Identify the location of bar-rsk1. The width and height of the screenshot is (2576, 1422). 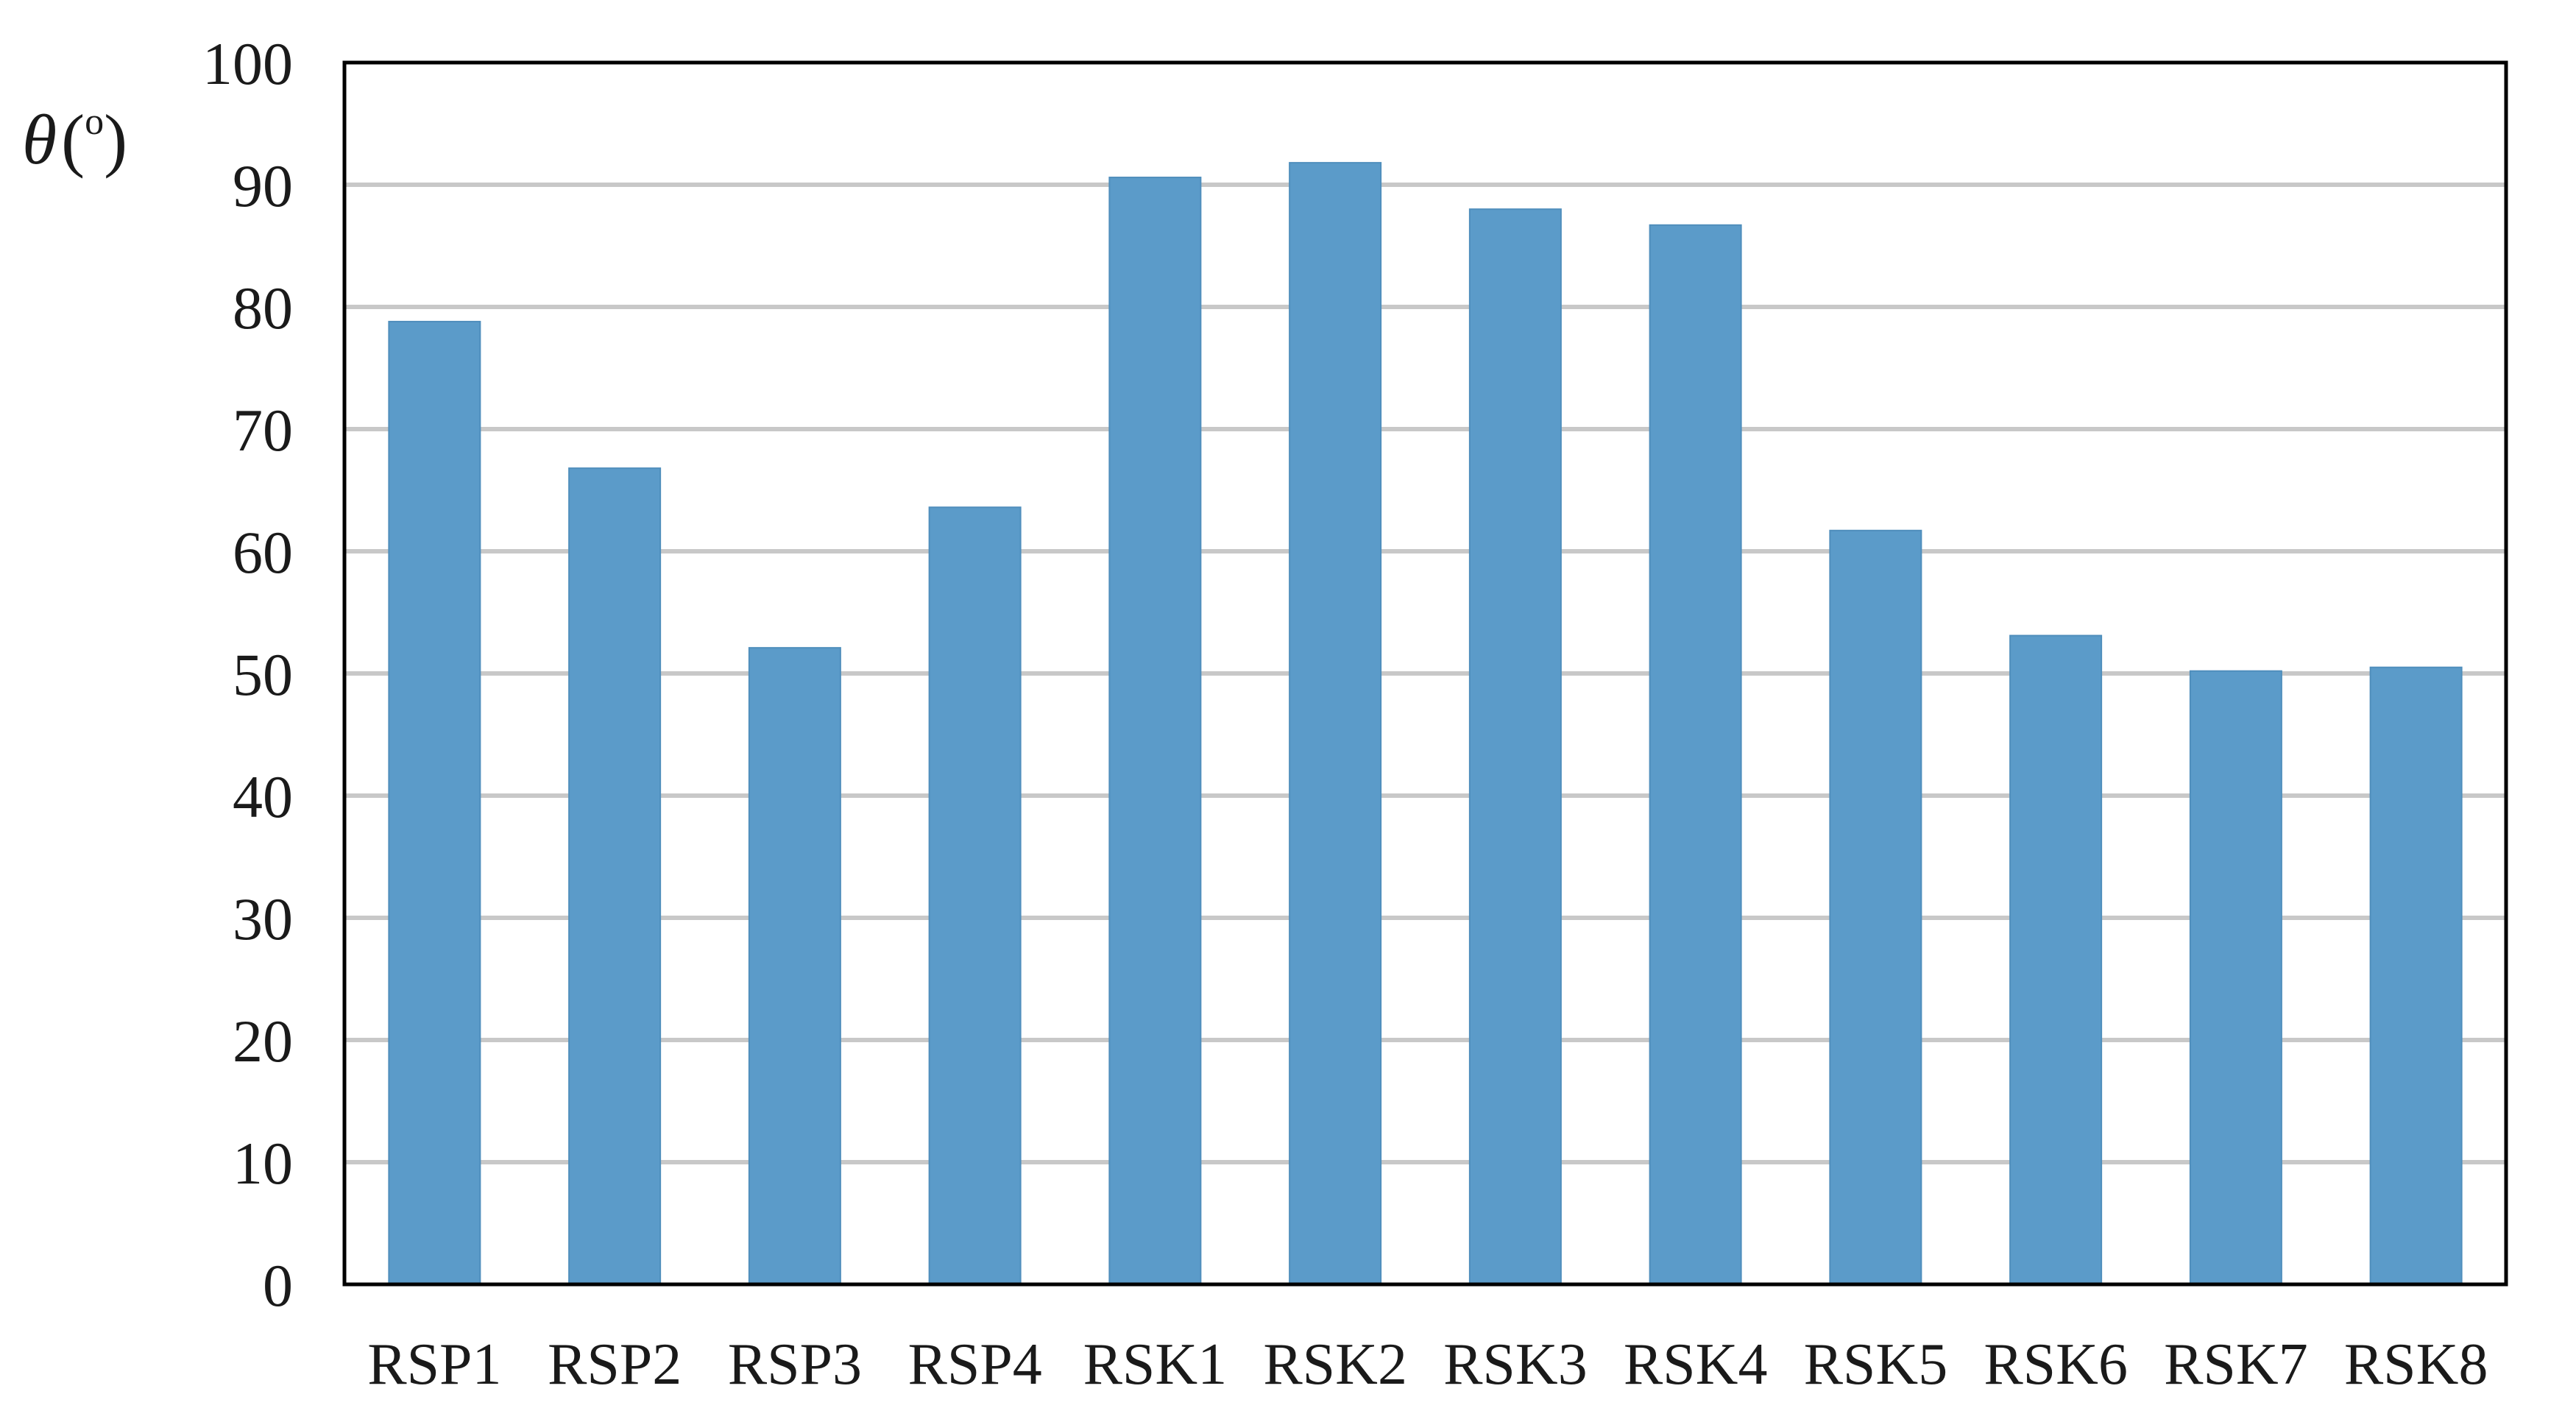
(1155, 731).